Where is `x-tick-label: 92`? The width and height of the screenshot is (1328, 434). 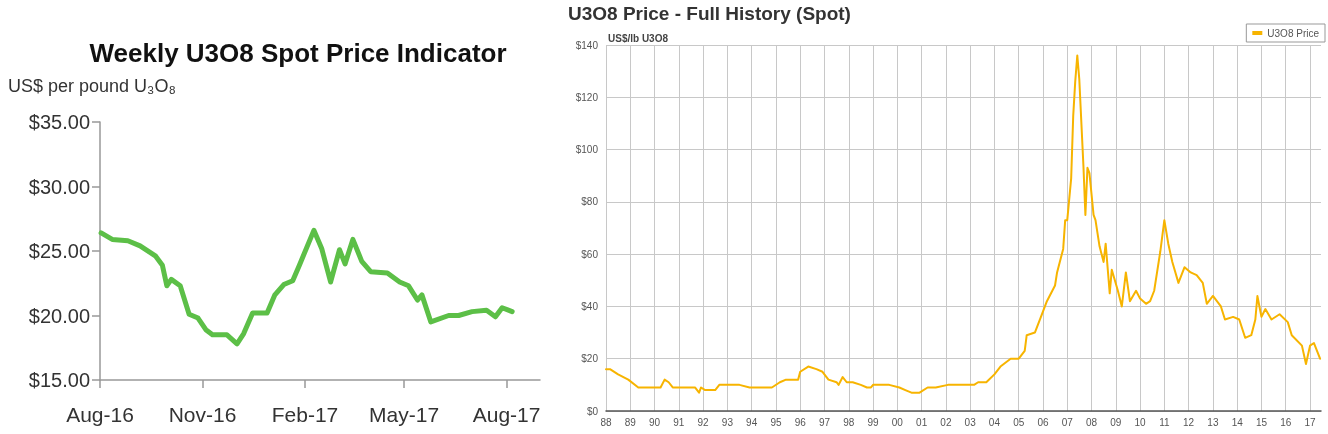
x-tick-label: 92 is located at coordinates (703, 422).